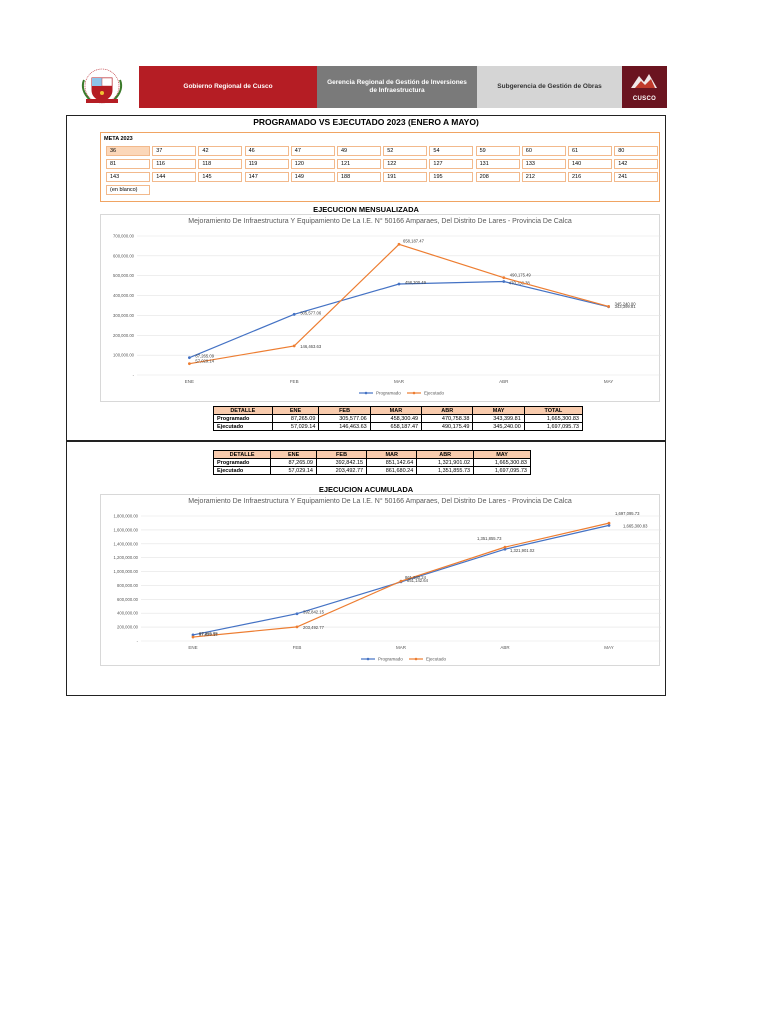 This screenshot has width=768, height=1024. Describe the element at coordinates (294, 381) in the screenshot. I see `x-tick-label: FEB` at that location.